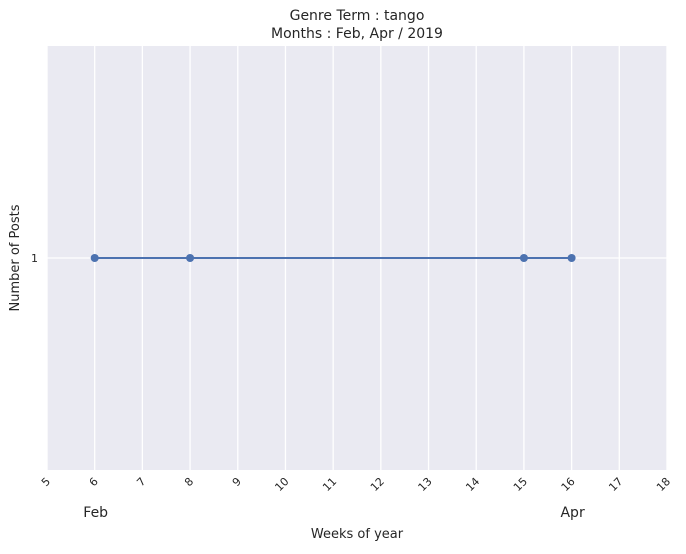 This screenshot has height=554, width=686. I want to click on month-label: Feb, so click(95, 513).